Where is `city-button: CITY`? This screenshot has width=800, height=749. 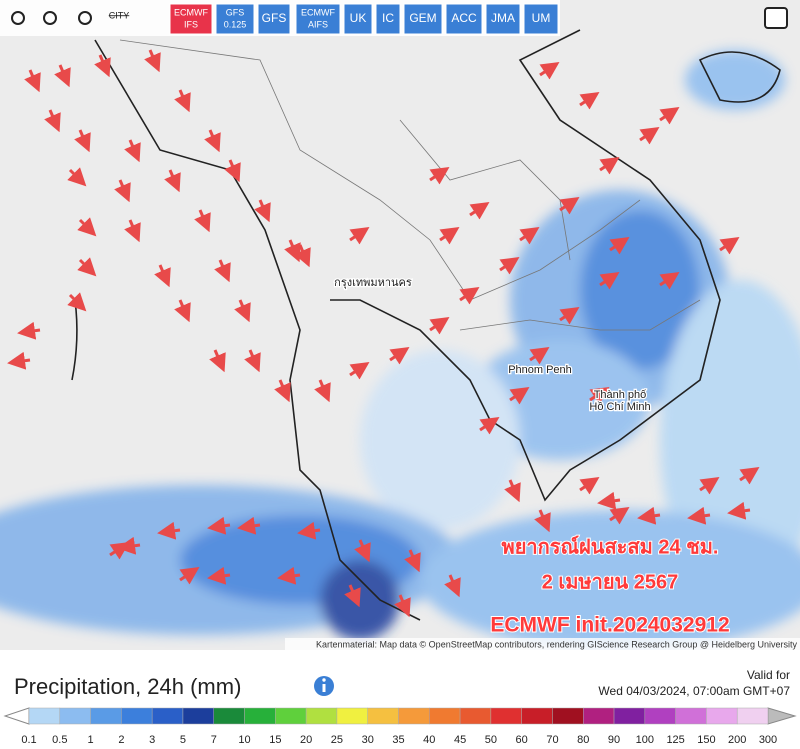 city-button: CITY is located at coordinates (119, 15).